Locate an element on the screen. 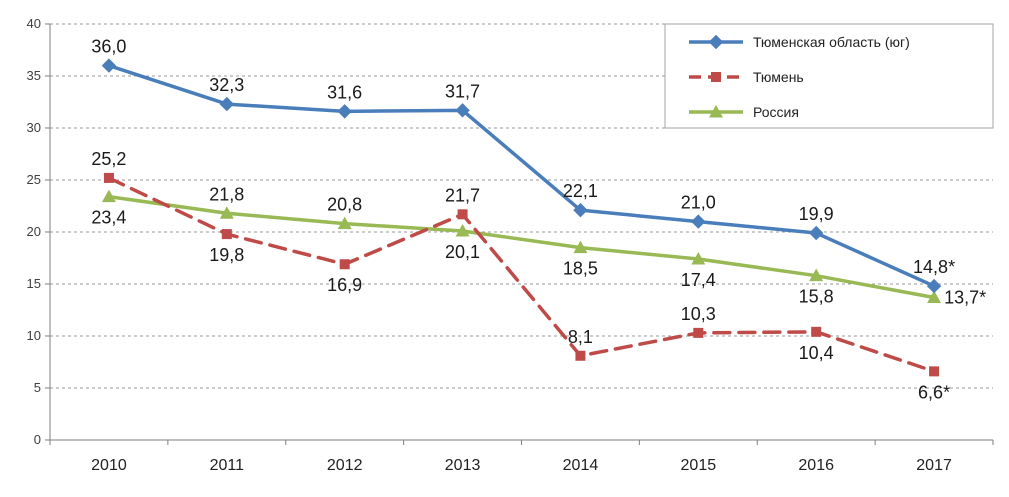 This screenshot has width=1009, height=497. legend-label-3: Россия is located at coordinates (776, 112).